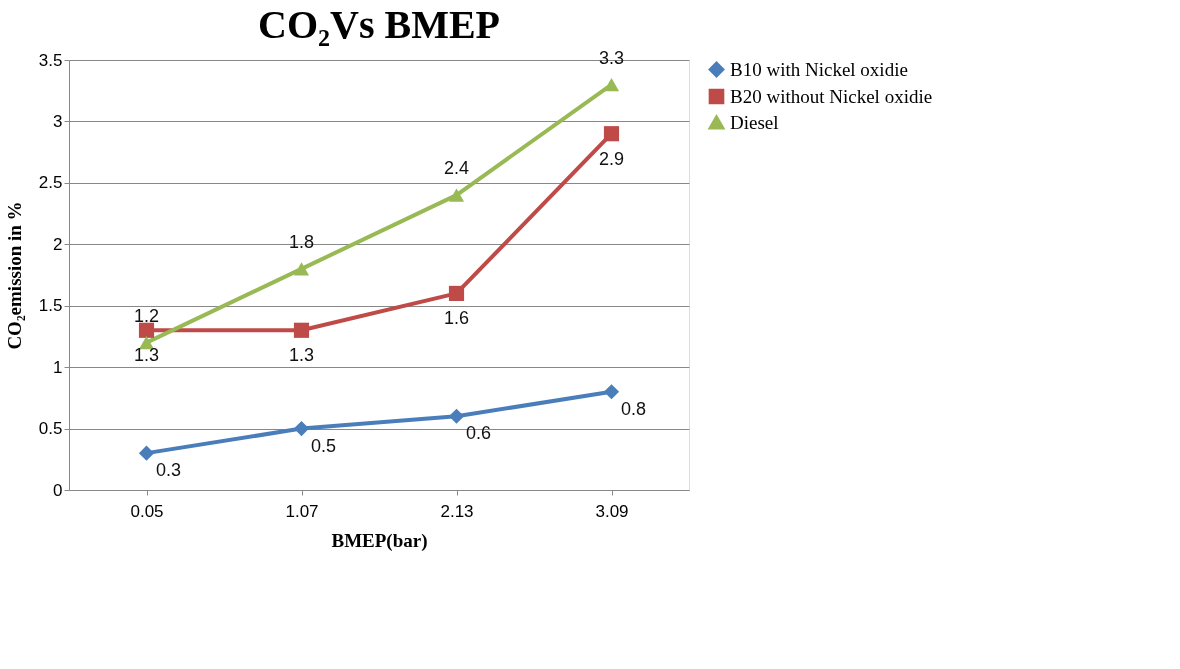  Describe the element at coordinates (379, 540) in the screenshot. I see `x-axis-title: BMEP(bar)` at that location.